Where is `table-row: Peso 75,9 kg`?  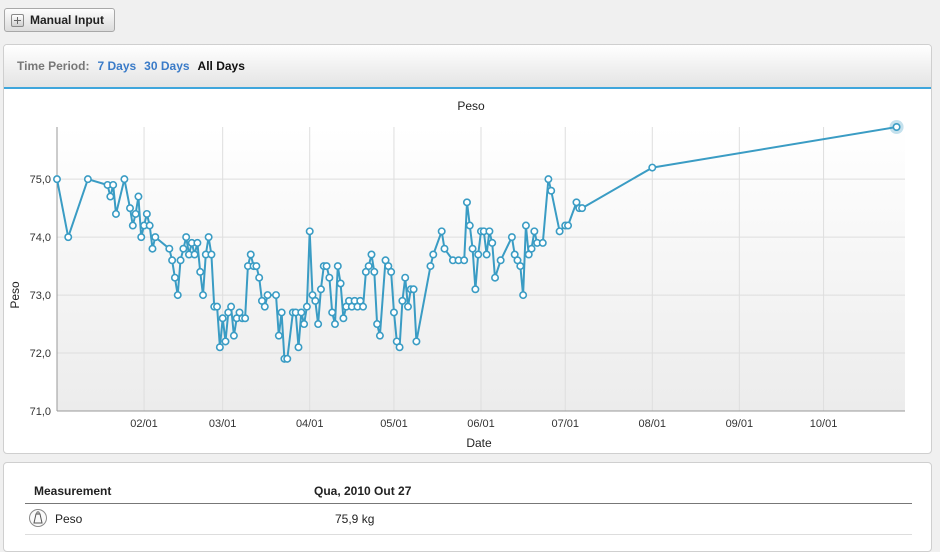
table-row: Peso 75,9 kg is located at coordinates (468, 519).